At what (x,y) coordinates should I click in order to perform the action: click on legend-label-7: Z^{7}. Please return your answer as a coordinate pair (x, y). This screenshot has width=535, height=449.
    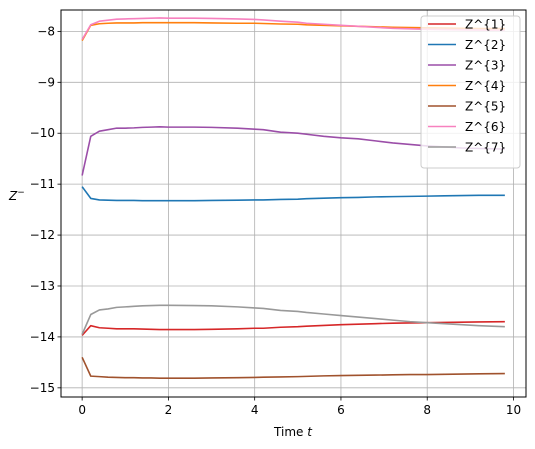
    Looking at the image, I should click on (485, 148).